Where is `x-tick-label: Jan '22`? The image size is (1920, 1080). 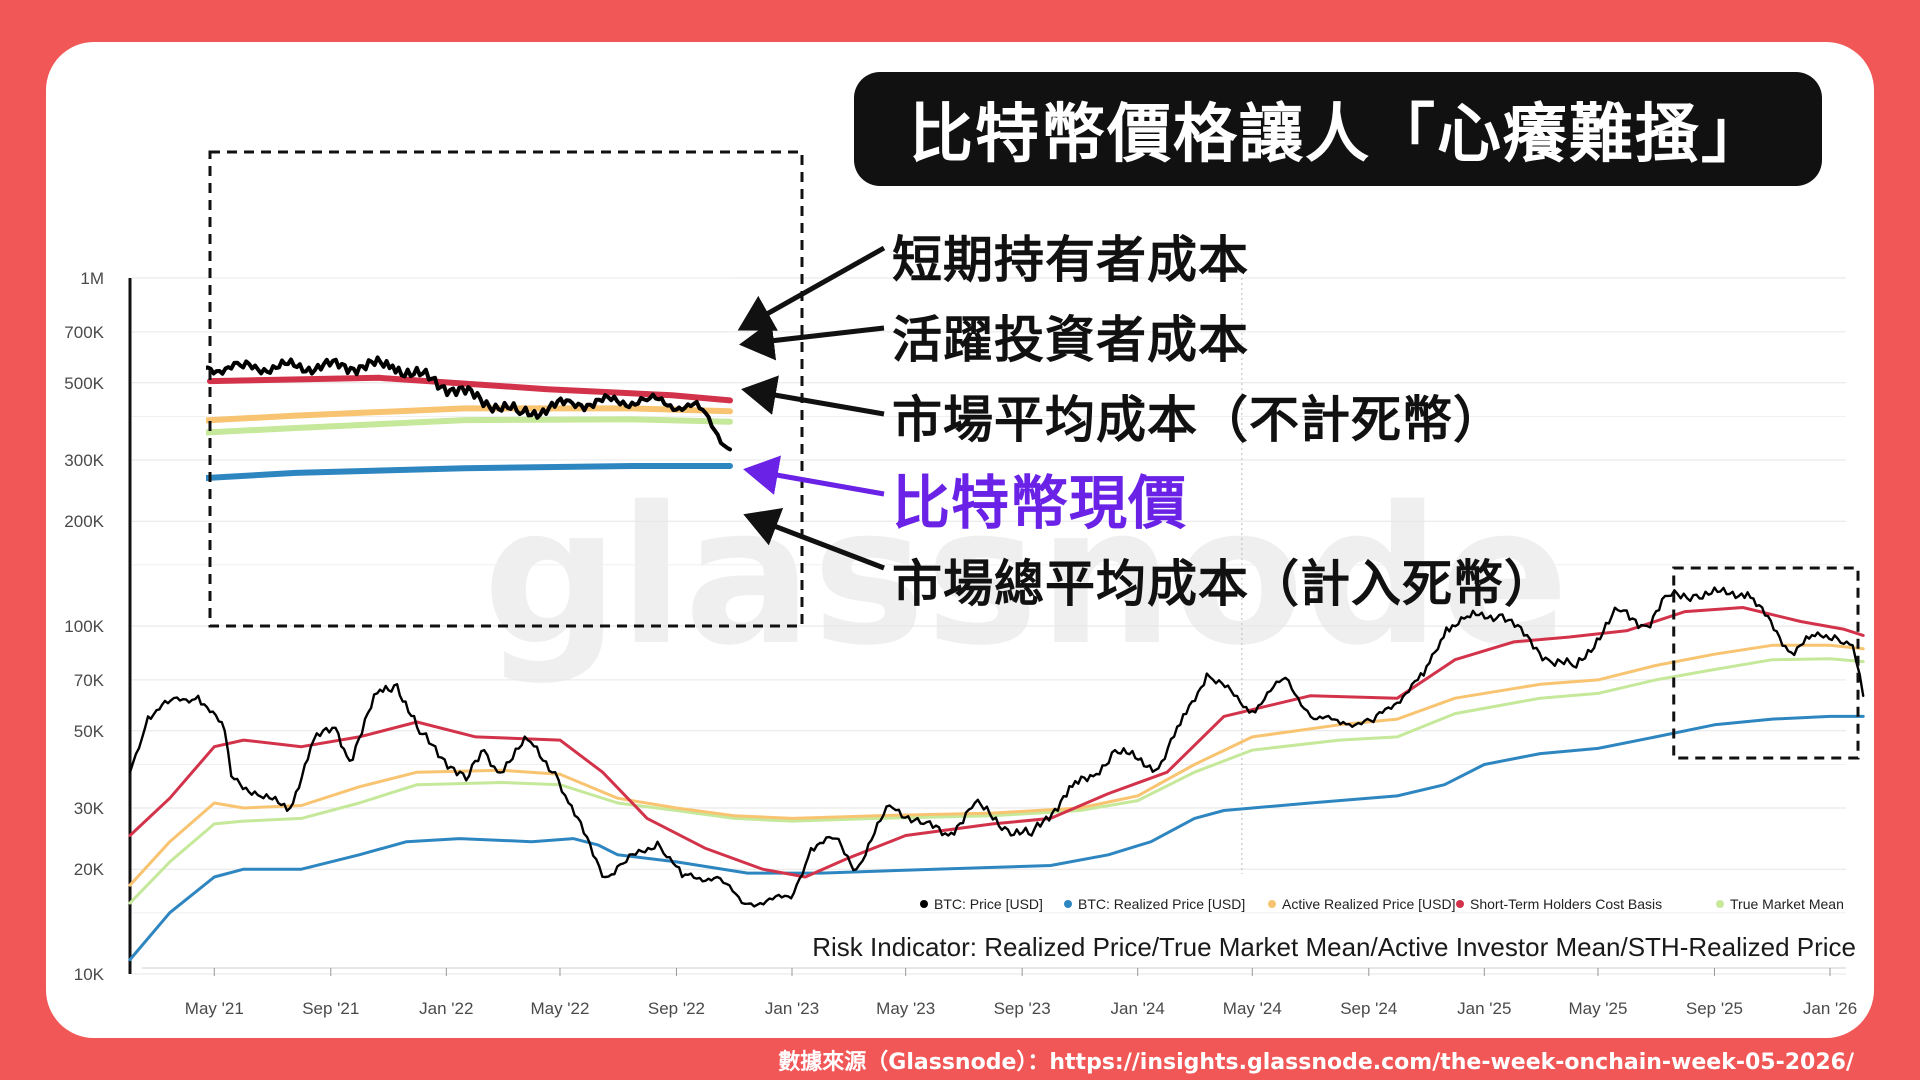 x-tick-label: Jan '22 is located at coordinates (446, 1008).